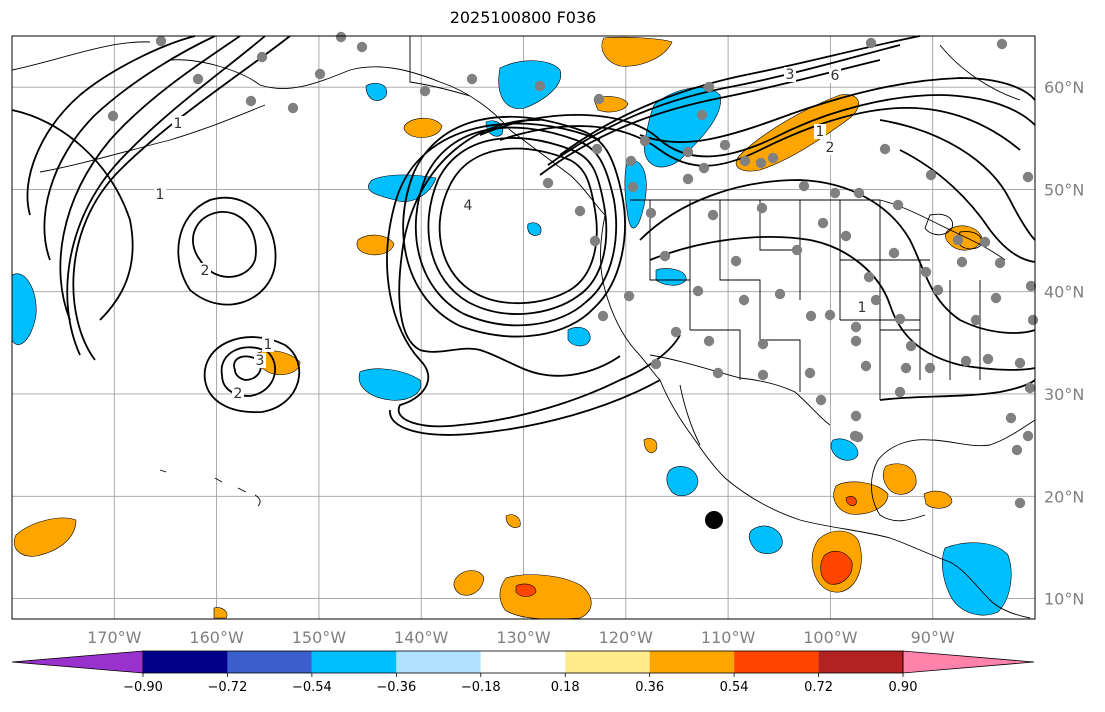  What do you see at coordinates (692, 429) in the screenshot?
I see `coast-baja` at bounding box center [692, 429].